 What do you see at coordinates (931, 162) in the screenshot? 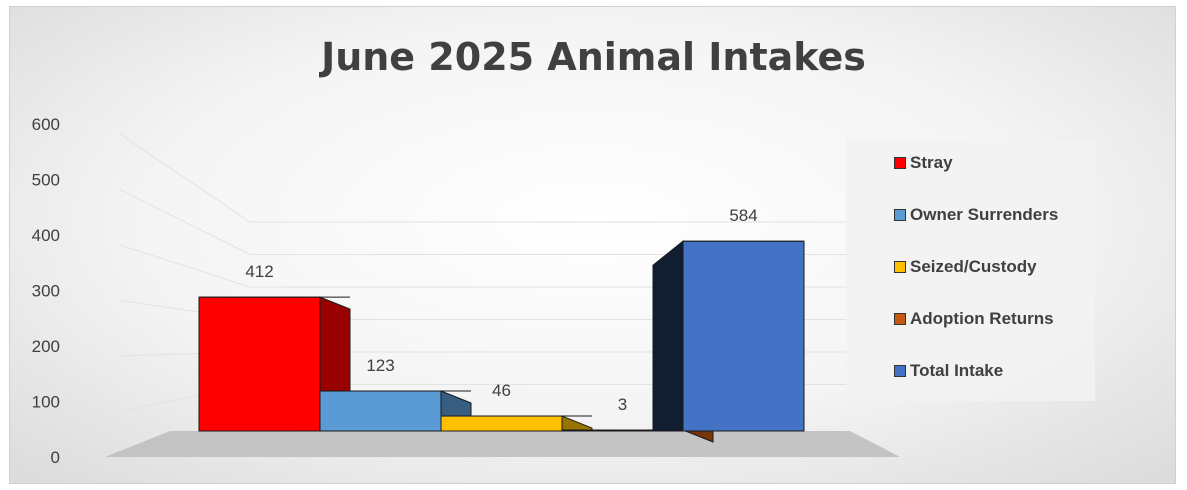
I see `legend-label: Stray` at bounding box center [931, 162].